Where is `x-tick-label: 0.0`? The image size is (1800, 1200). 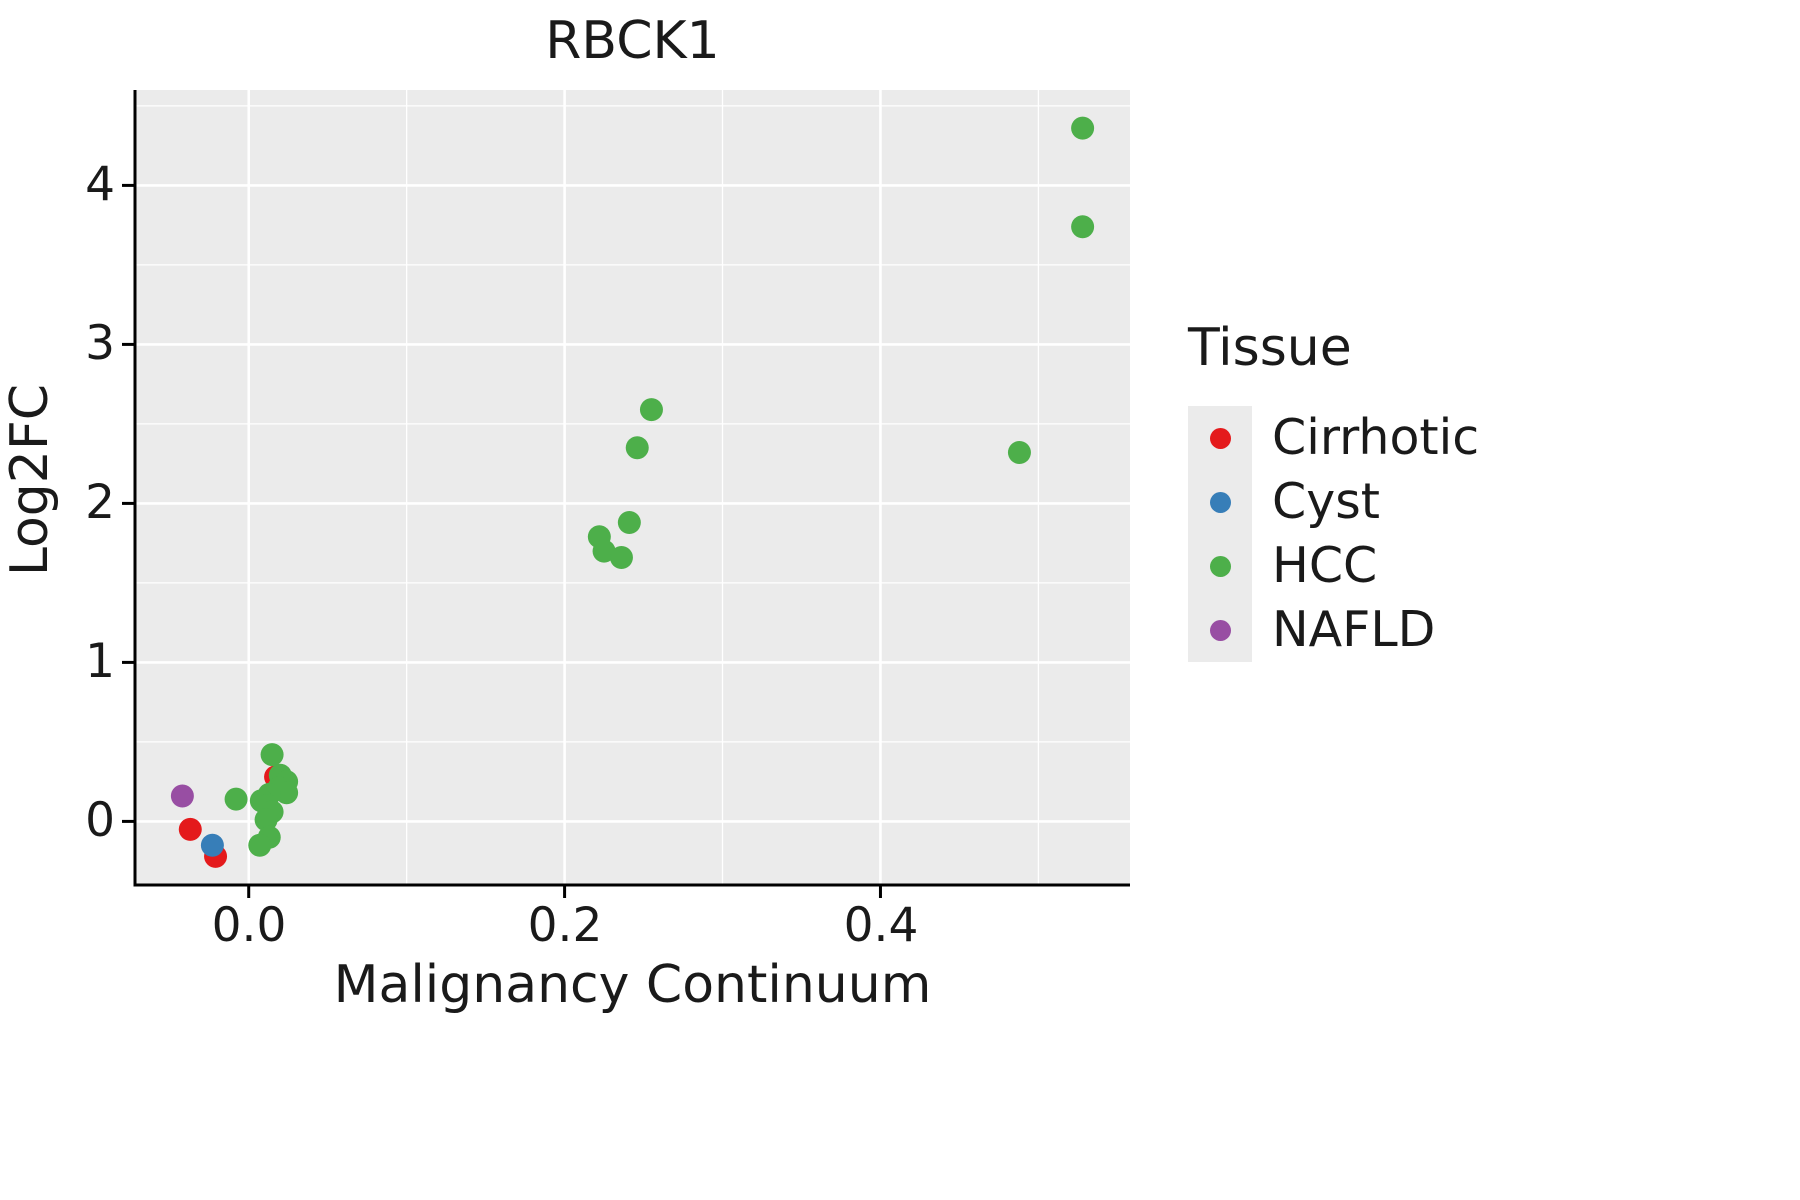 x-tick-label: 0.0 is located at coordinates (249, 925).